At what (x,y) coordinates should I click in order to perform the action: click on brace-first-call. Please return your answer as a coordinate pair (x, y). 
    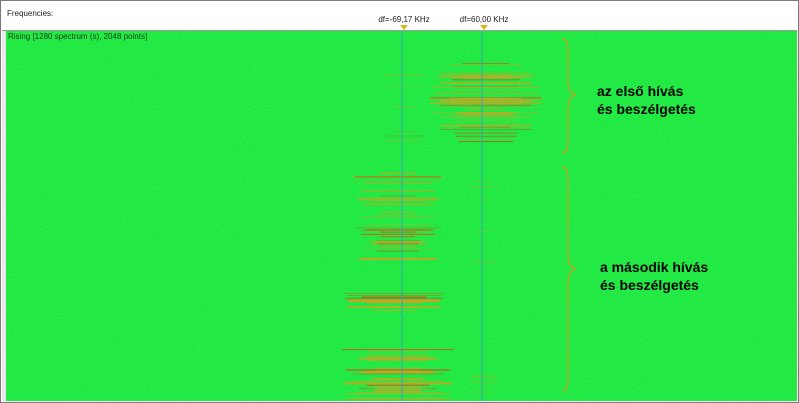
    Looking at the image, I should click on (569, 96).